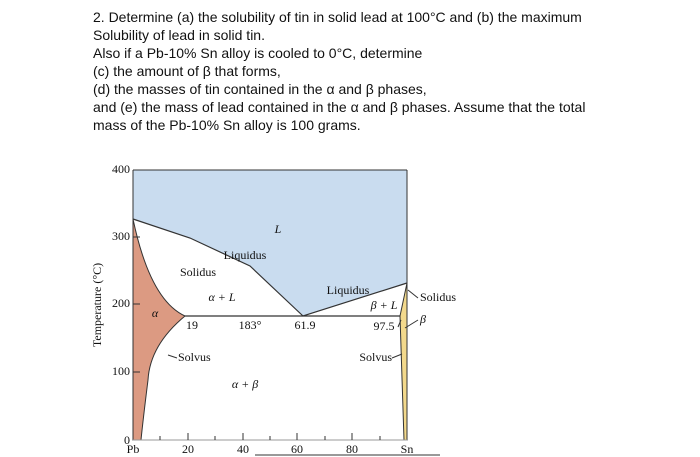  What do you see at coordinates (159, 329) in the screenshot?
I see `alpha-region` at bounding box center [159, 329].